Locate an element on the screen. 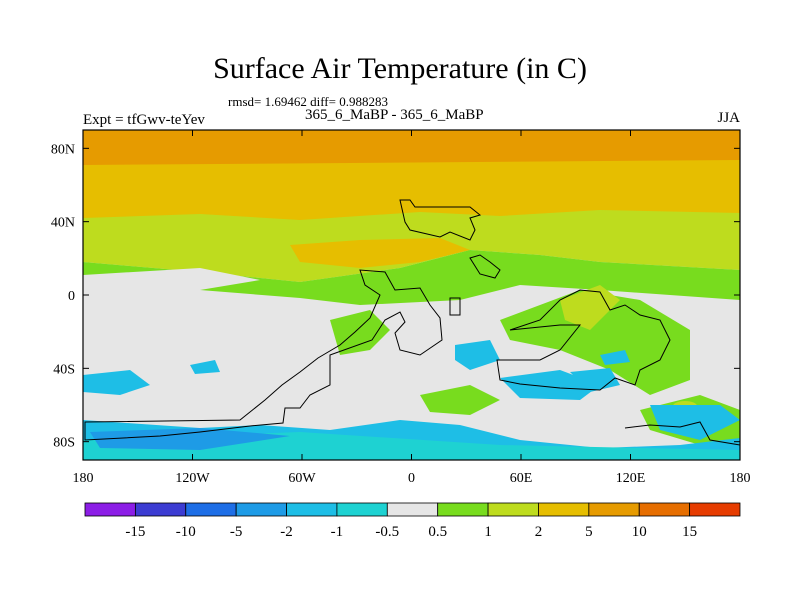 This screenshot has height=600, width=800. stats-line: rmsd= 1.69462 diff= 0.988283 is located at coordinates (308, 101).